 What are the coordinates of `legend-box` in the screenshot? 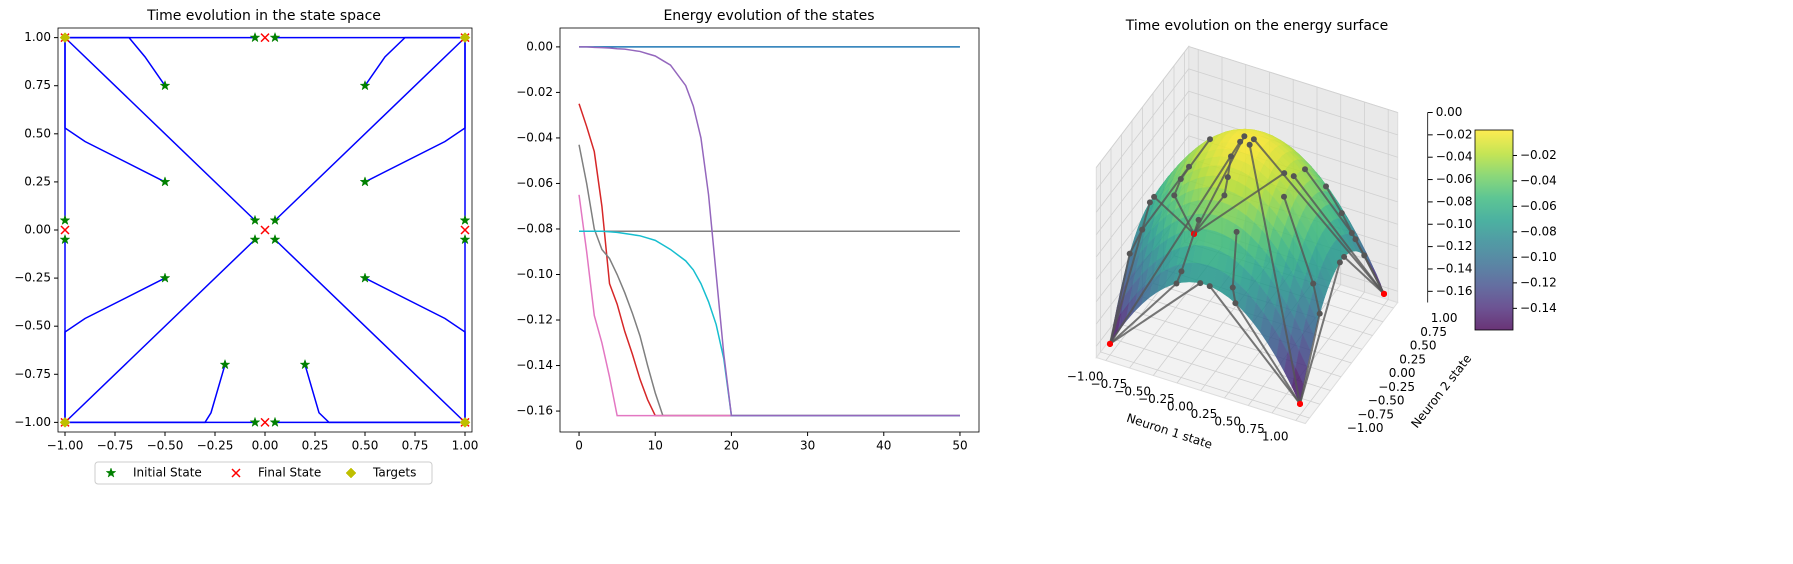 It's located at (263, 473).